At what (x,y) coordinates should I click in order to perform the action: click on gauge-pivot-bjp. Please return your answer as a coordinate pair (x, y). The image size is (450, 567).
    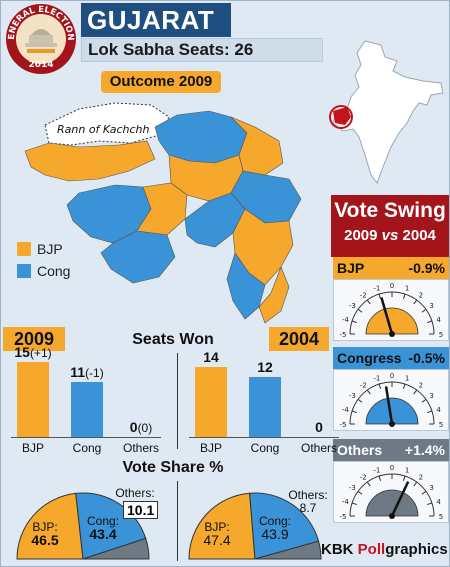
    Looking at the image, I should click on (392, 334).